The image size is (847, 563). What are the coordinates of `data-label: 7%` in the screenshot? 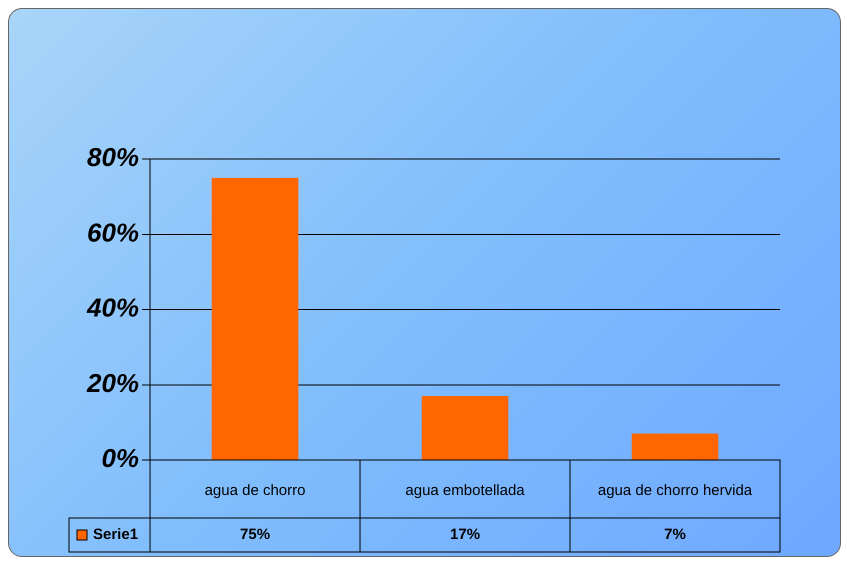 It's located at (675, 535).